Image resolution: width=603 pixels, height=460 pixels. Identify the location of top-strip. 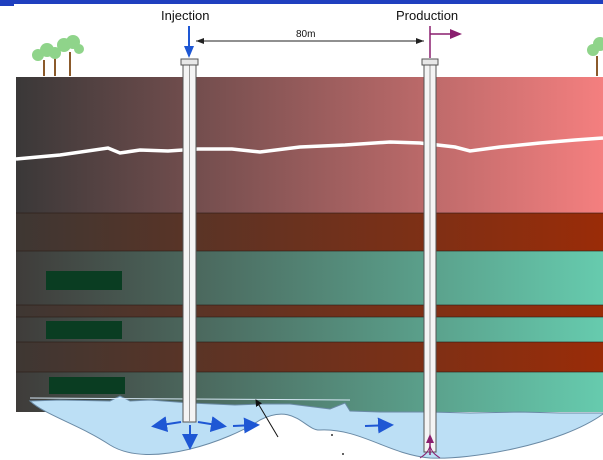
(301, 2).